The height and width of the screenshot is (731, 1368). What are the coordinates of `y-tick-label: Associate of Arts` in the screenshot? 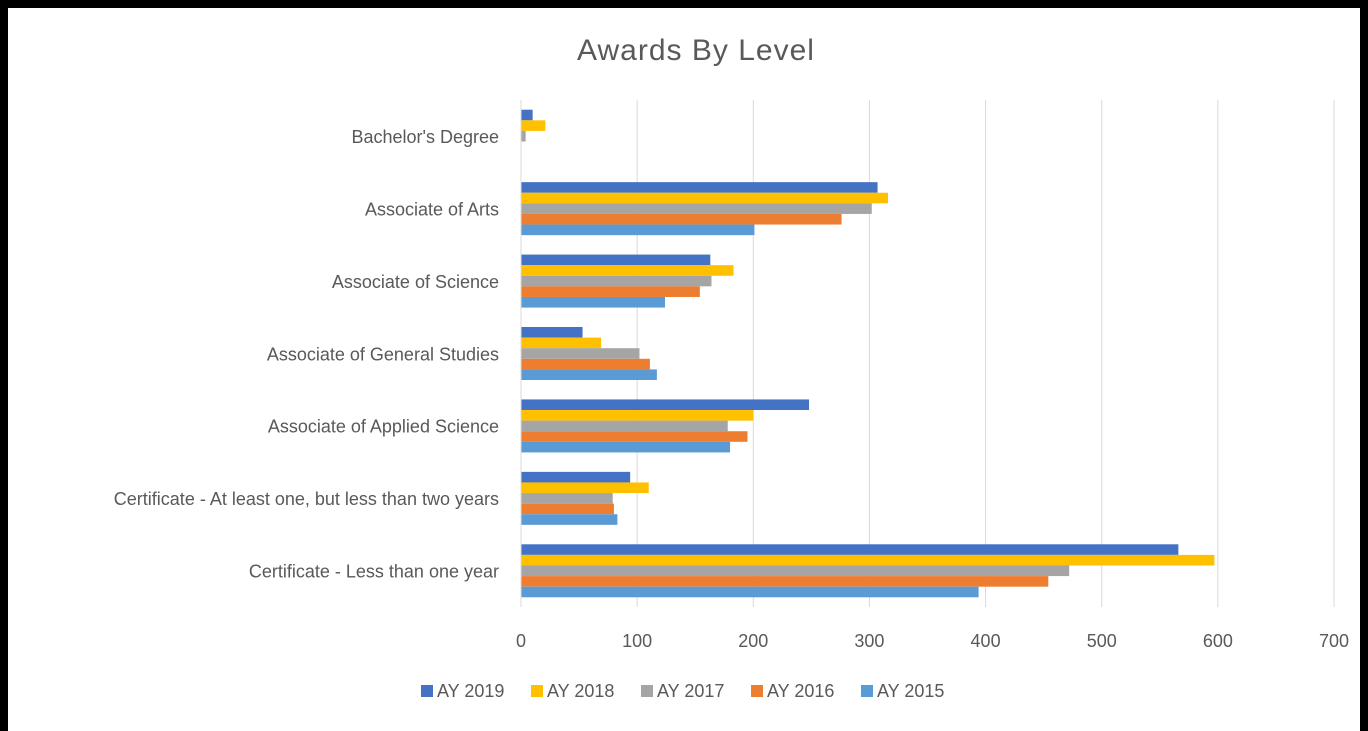 It's located at (432, 209).